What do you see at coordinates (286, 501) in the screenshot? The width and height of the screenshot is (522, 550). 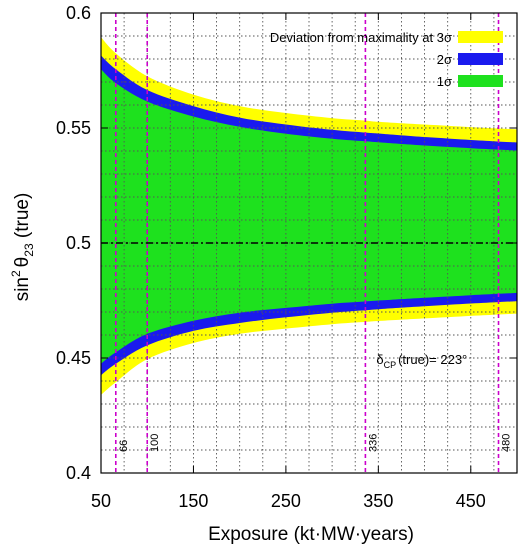 I see `x-tick-label: 250` at bounding box center [286, 501].